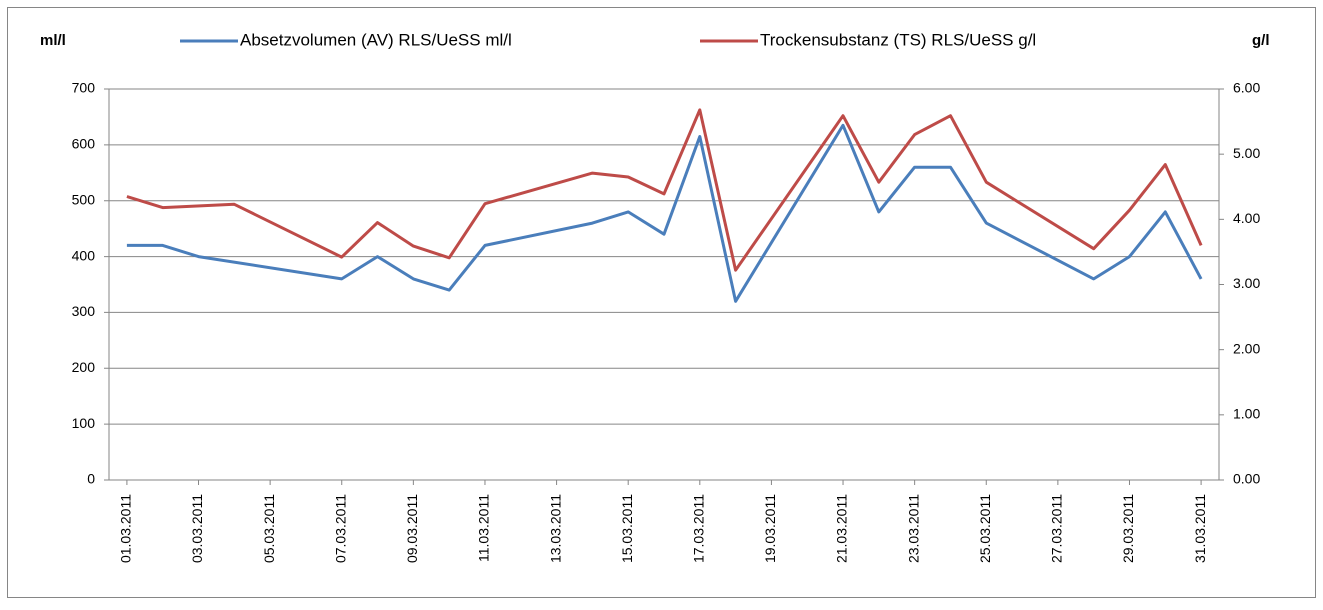  I want to click on x-tick-label: 09.03.2011, so click(412, 528).